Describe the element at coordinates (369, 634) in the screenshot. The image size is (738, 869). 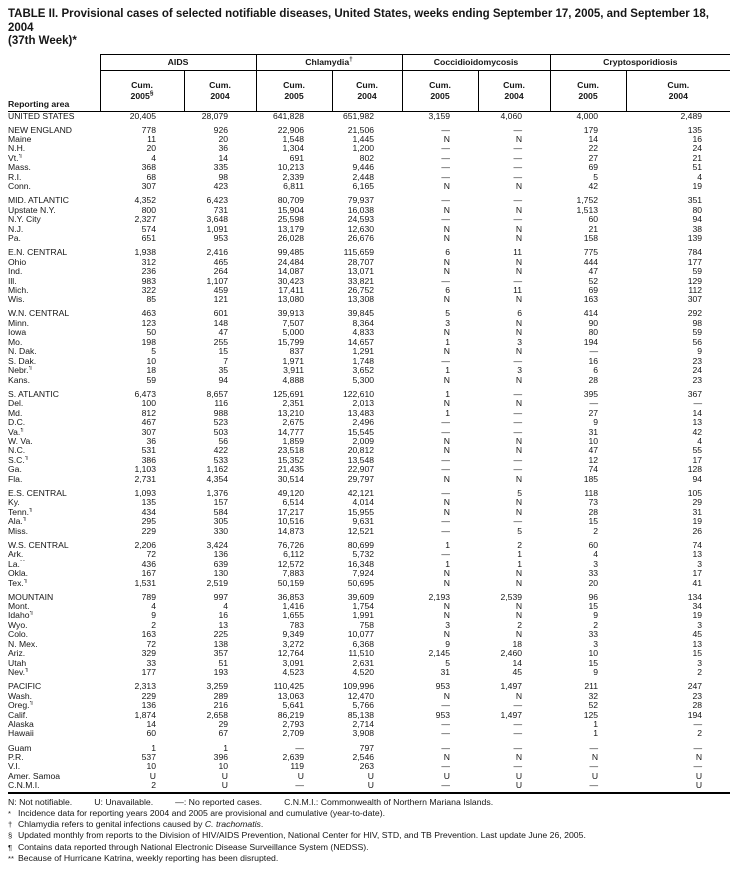
I see `table-row: Colo. 163 225 9,349 10,077 N N 33 45` at that location.